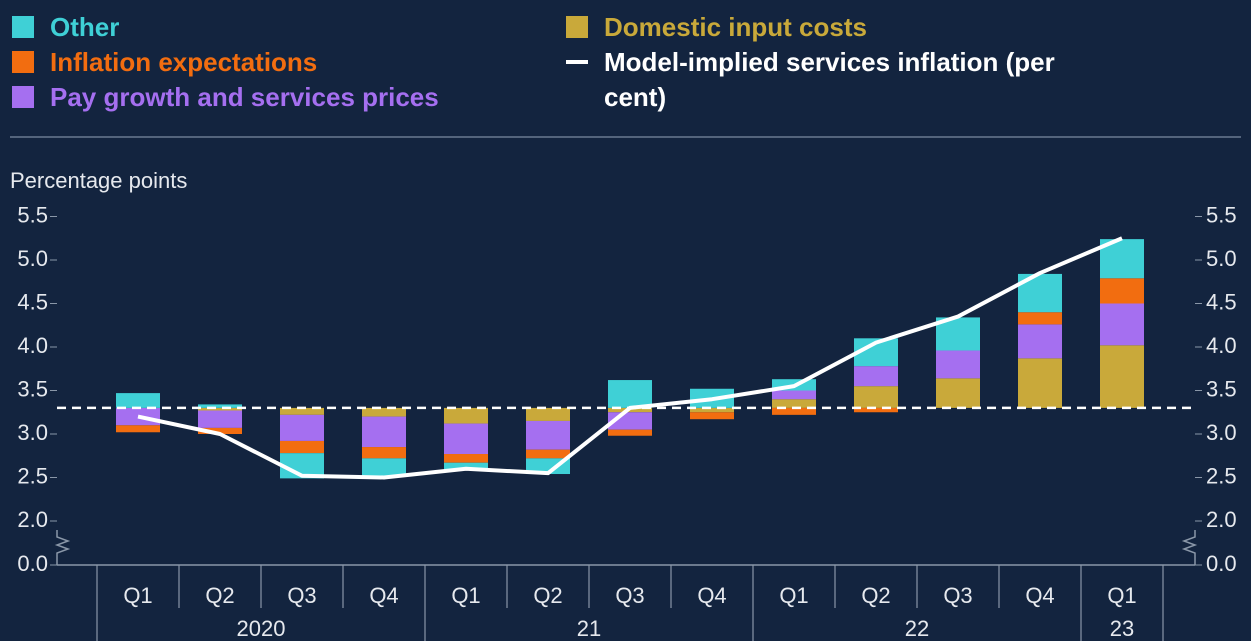  Describe the element at coordinates (1221, 388) in the screenshot. I see `y-tick-label-right: 3.5` at that location.